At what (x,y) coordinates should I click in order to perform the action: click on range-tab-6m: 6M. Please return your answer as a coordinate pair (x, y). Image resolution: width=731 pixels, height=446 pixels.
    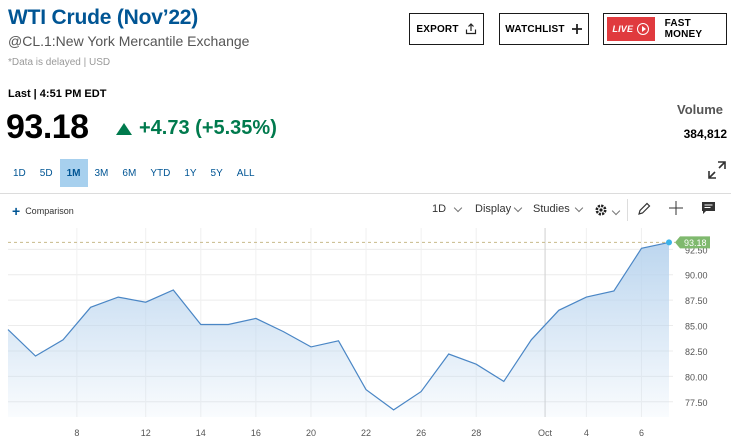
    Looking at the image, I should click on (129, 173).